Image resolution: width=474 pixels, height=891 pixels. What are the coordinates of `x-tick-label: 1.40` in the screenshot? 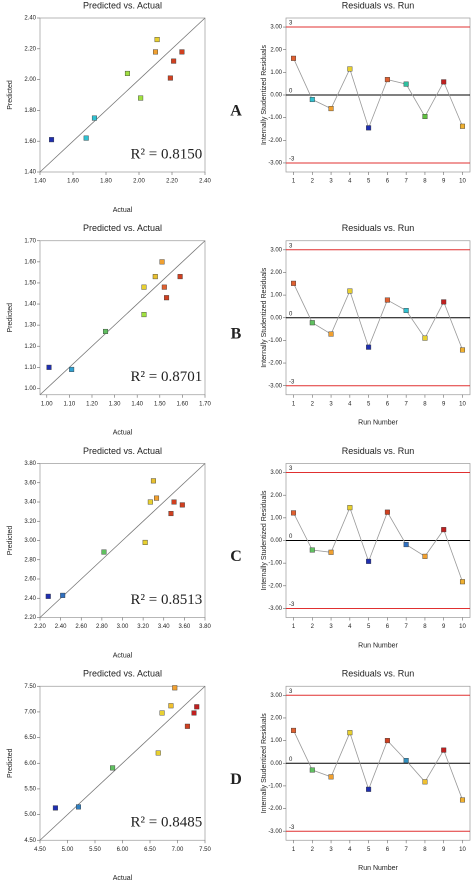 It's located at (40, 182).